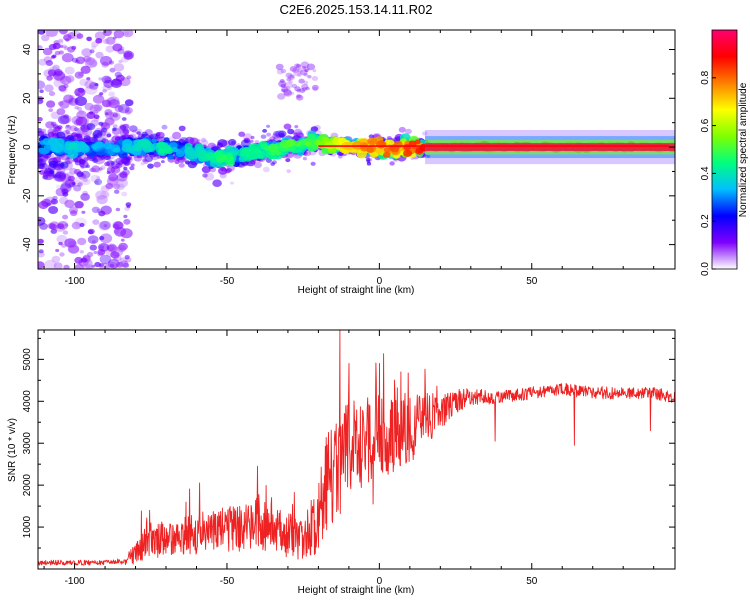  What do you see at coordinates (550, 147) in the screenshot?
I see `spectrogram-steady-band` at bounding box center [550, 147].